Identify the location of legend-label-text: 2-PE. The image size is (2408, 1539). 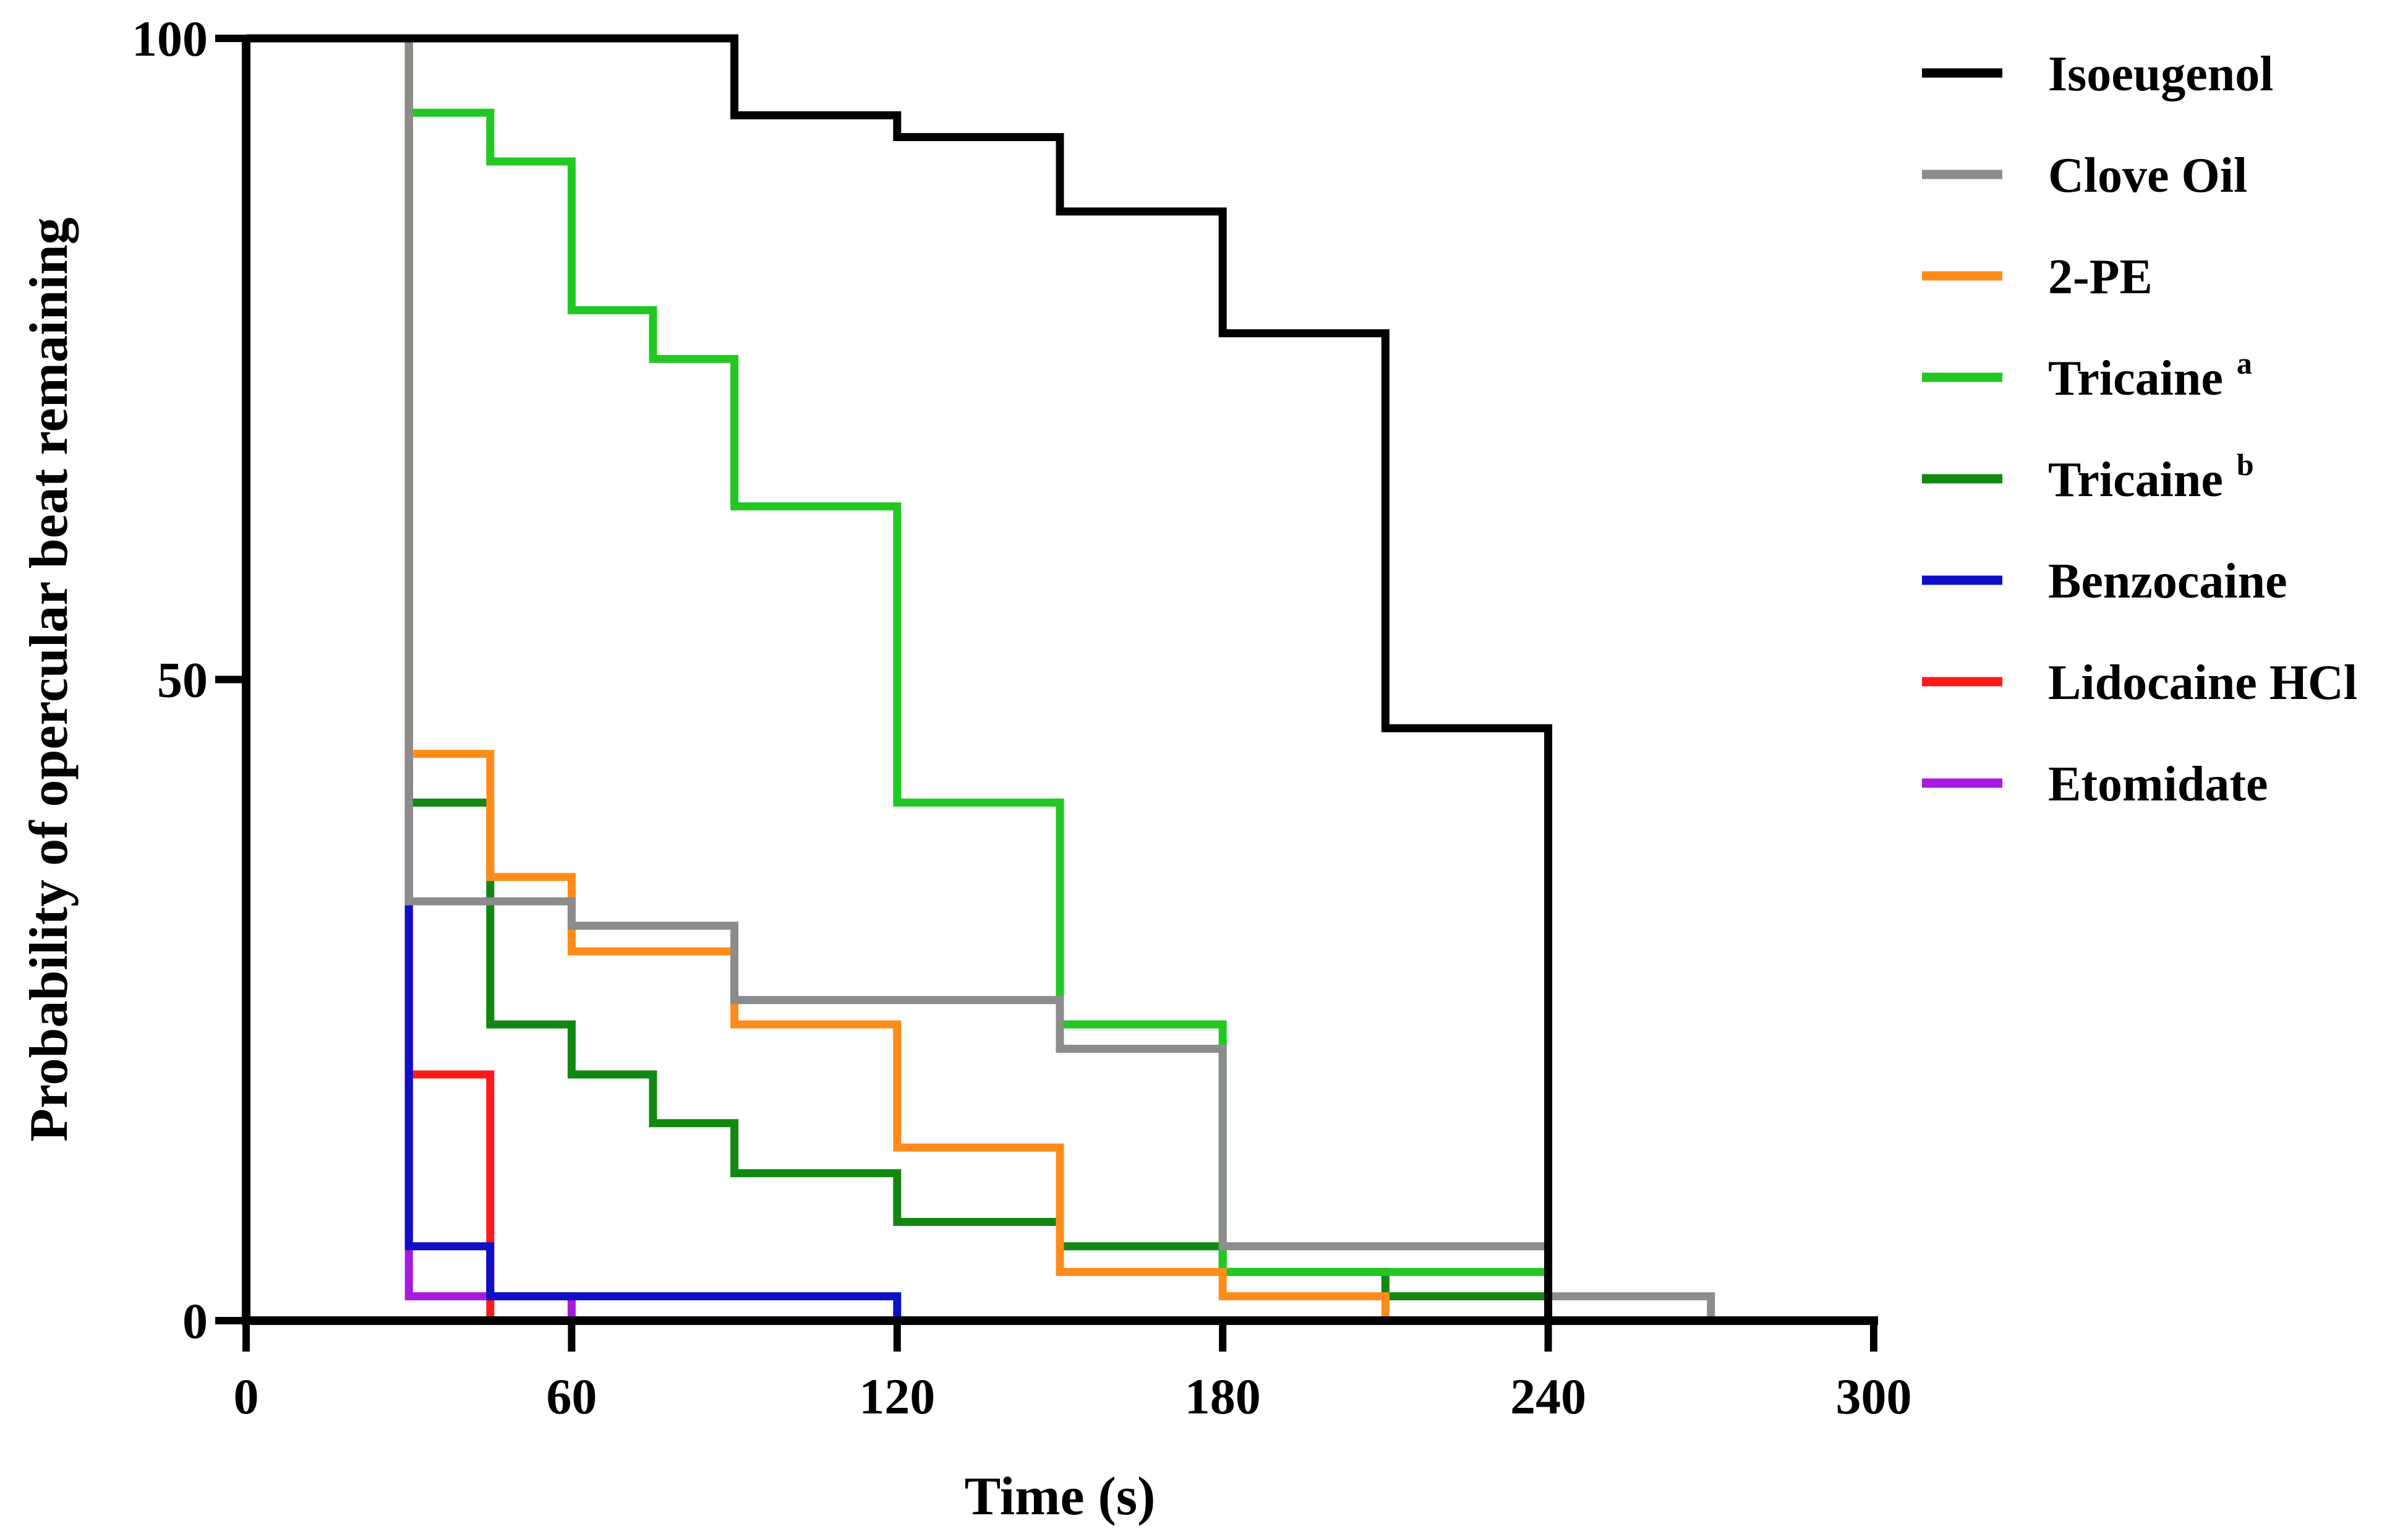
(2100, 277).